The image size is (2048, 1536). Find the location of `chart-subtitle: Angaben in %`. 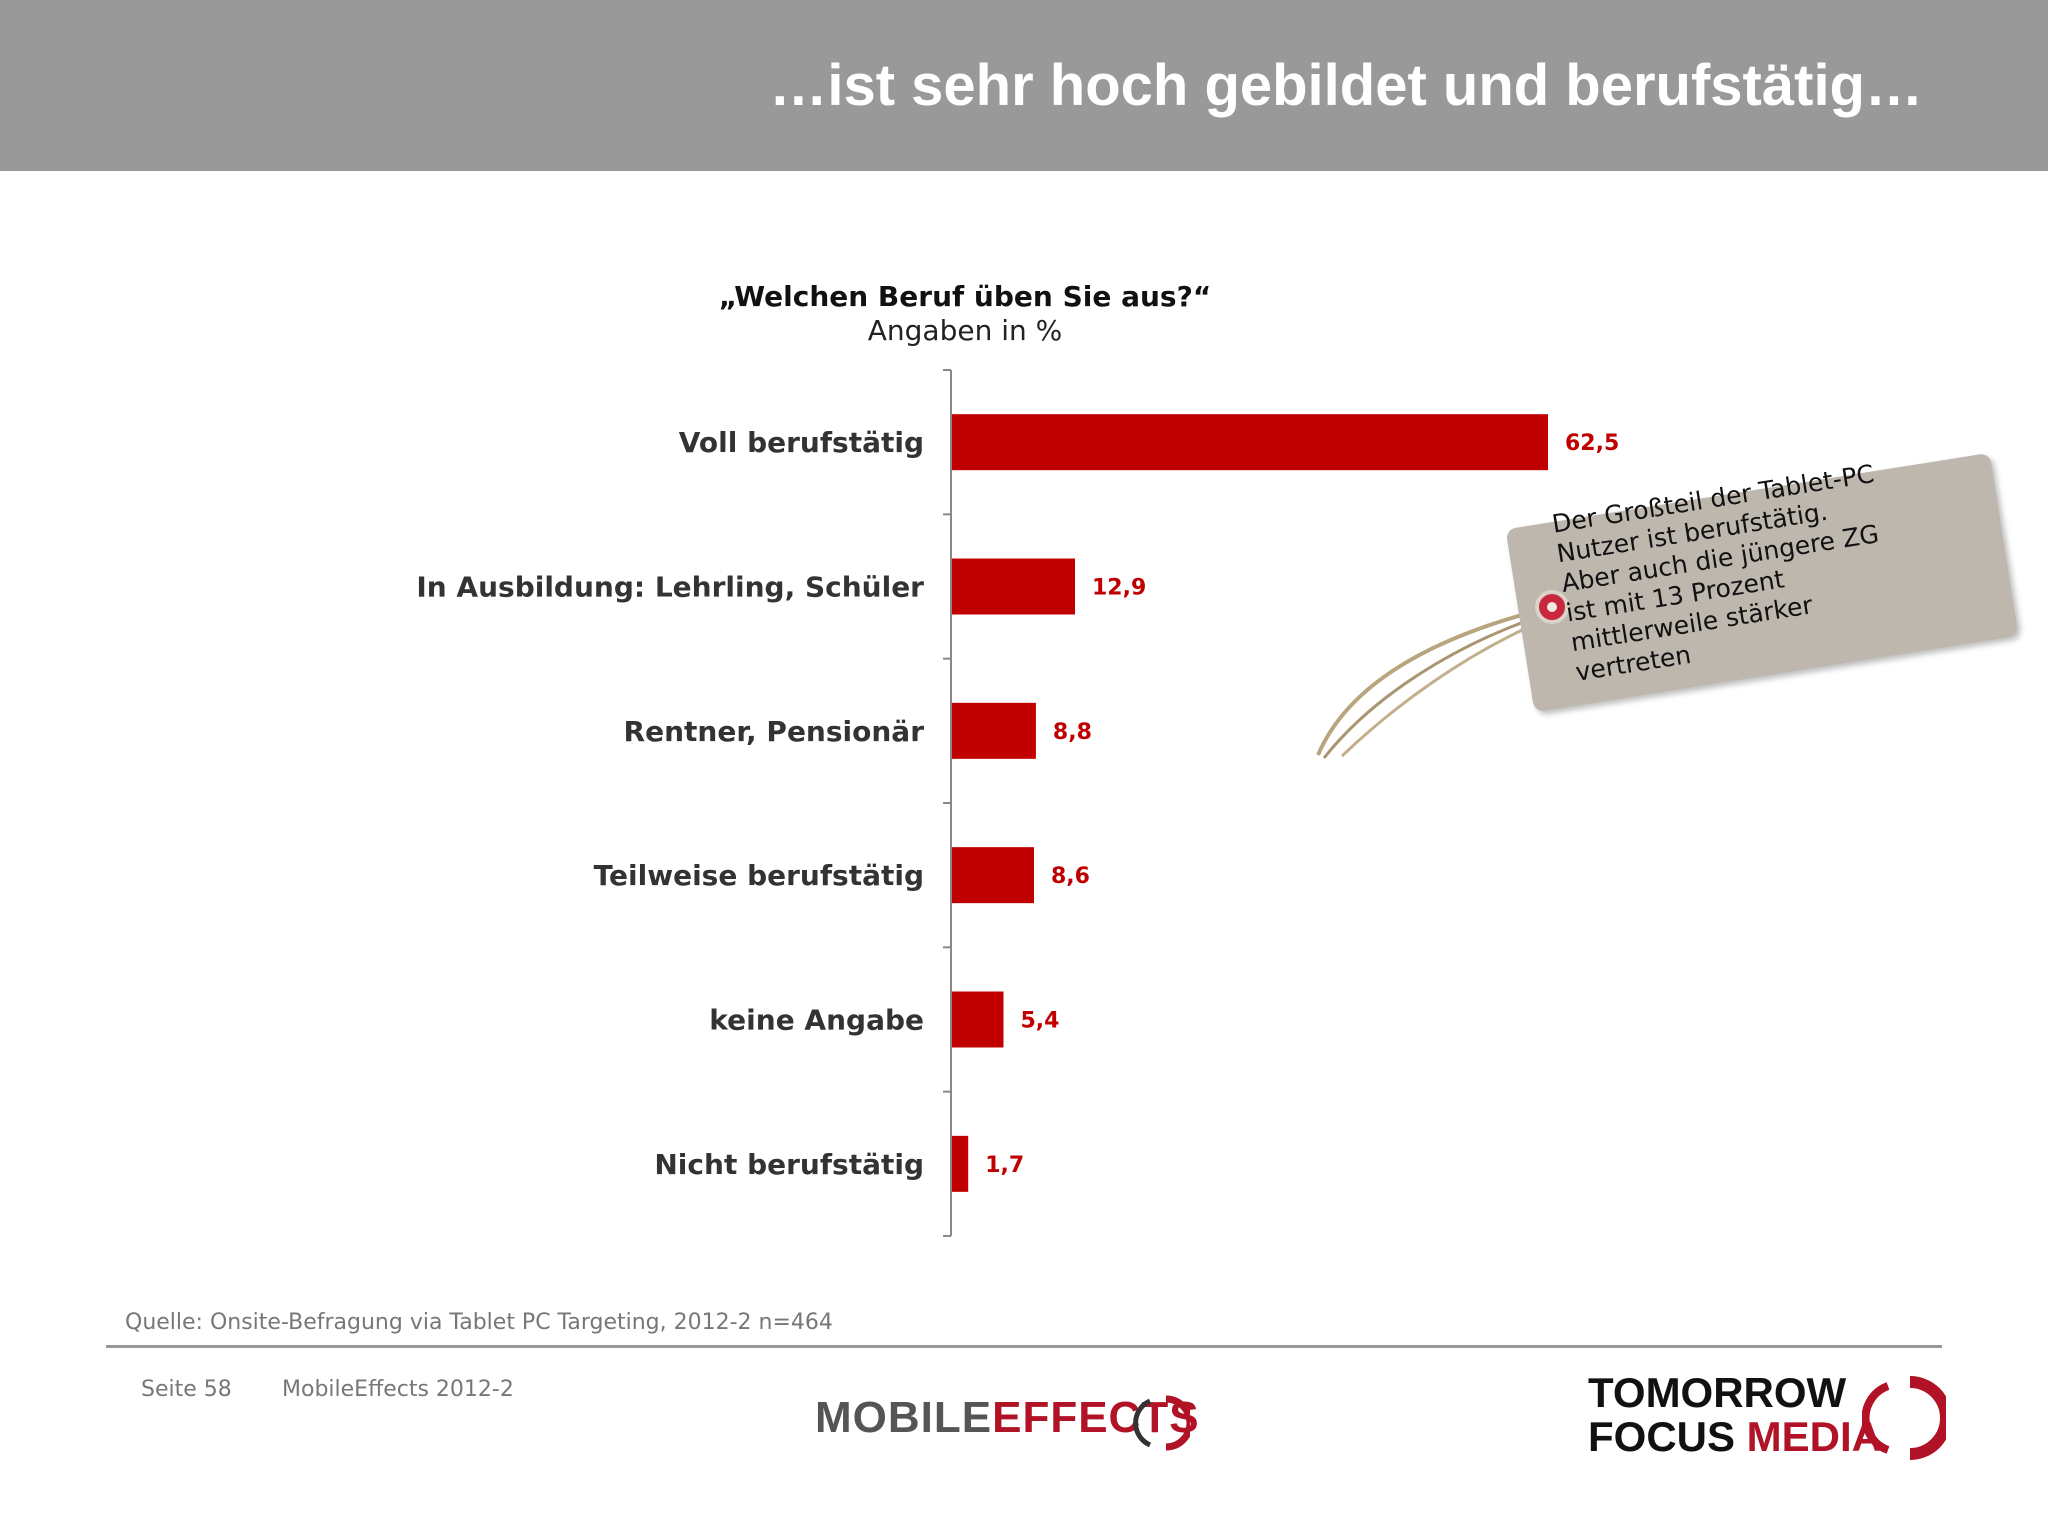

chart-subtitle: Angaben in % is located at coordinates (965, 330).